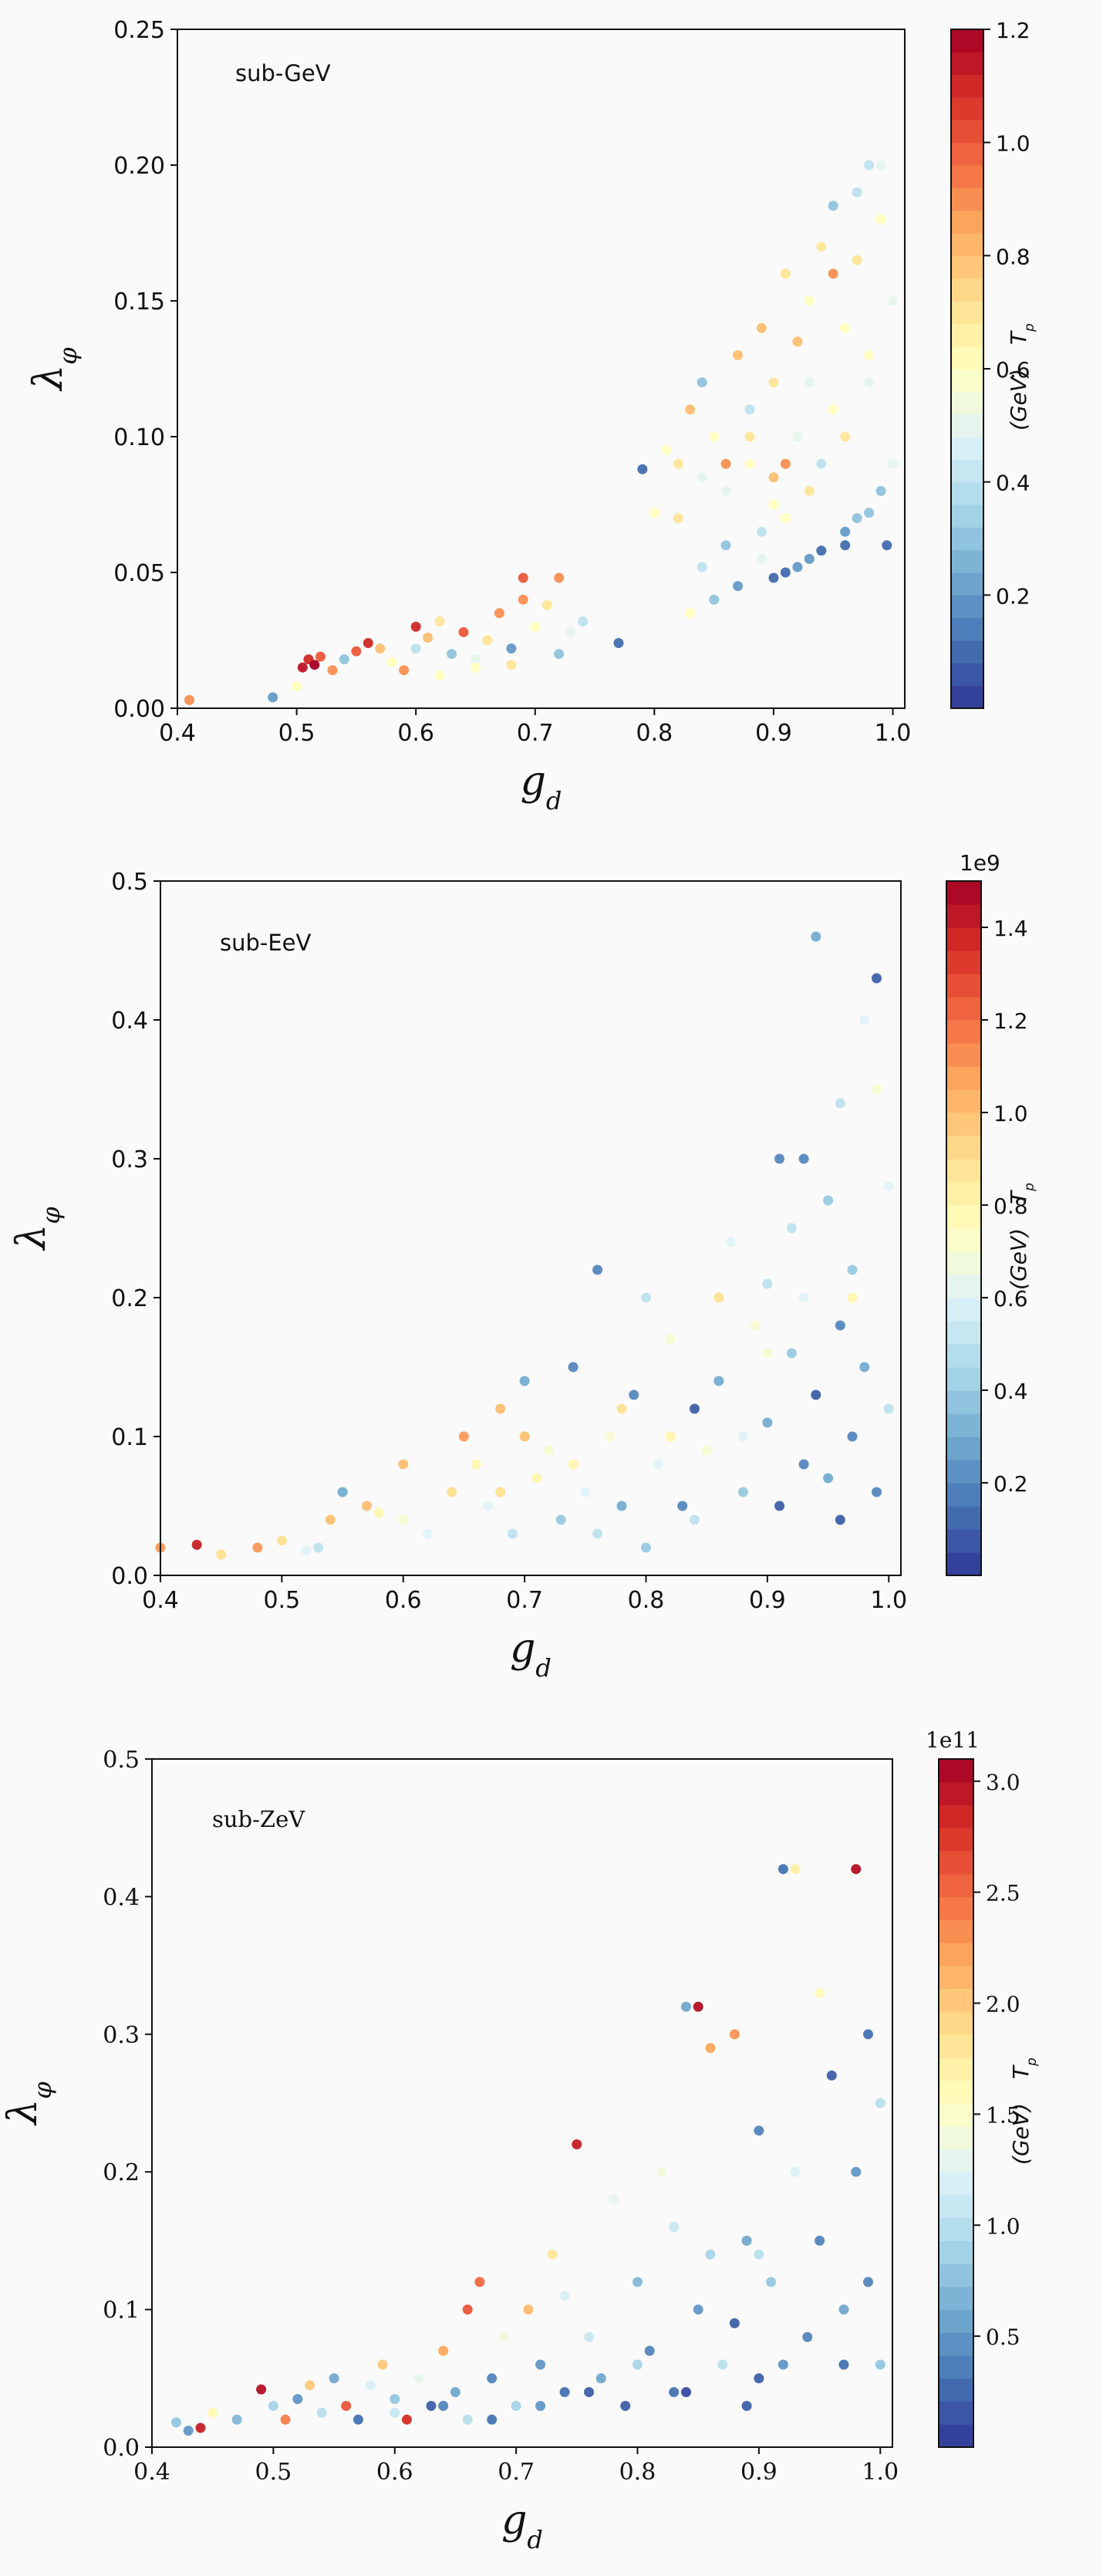 This screenshot has width=1103, height=2576. I want to click on y-tick-label: 0.05, so click(139, 573).